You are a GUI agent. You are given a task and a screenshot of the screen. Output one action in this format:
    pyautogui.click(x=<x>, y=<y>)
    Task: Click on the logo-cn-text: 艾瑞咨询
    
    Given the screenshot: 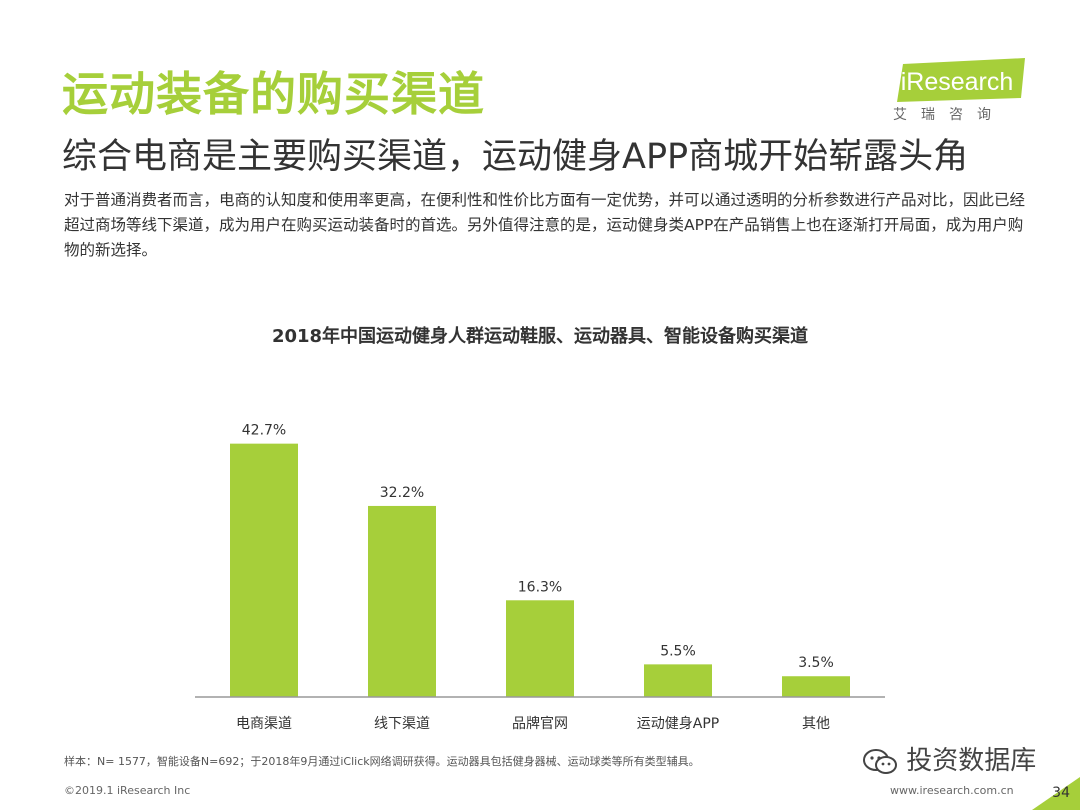 What is the action you would take?
    pyautogui.click(x=949, y=115)
    